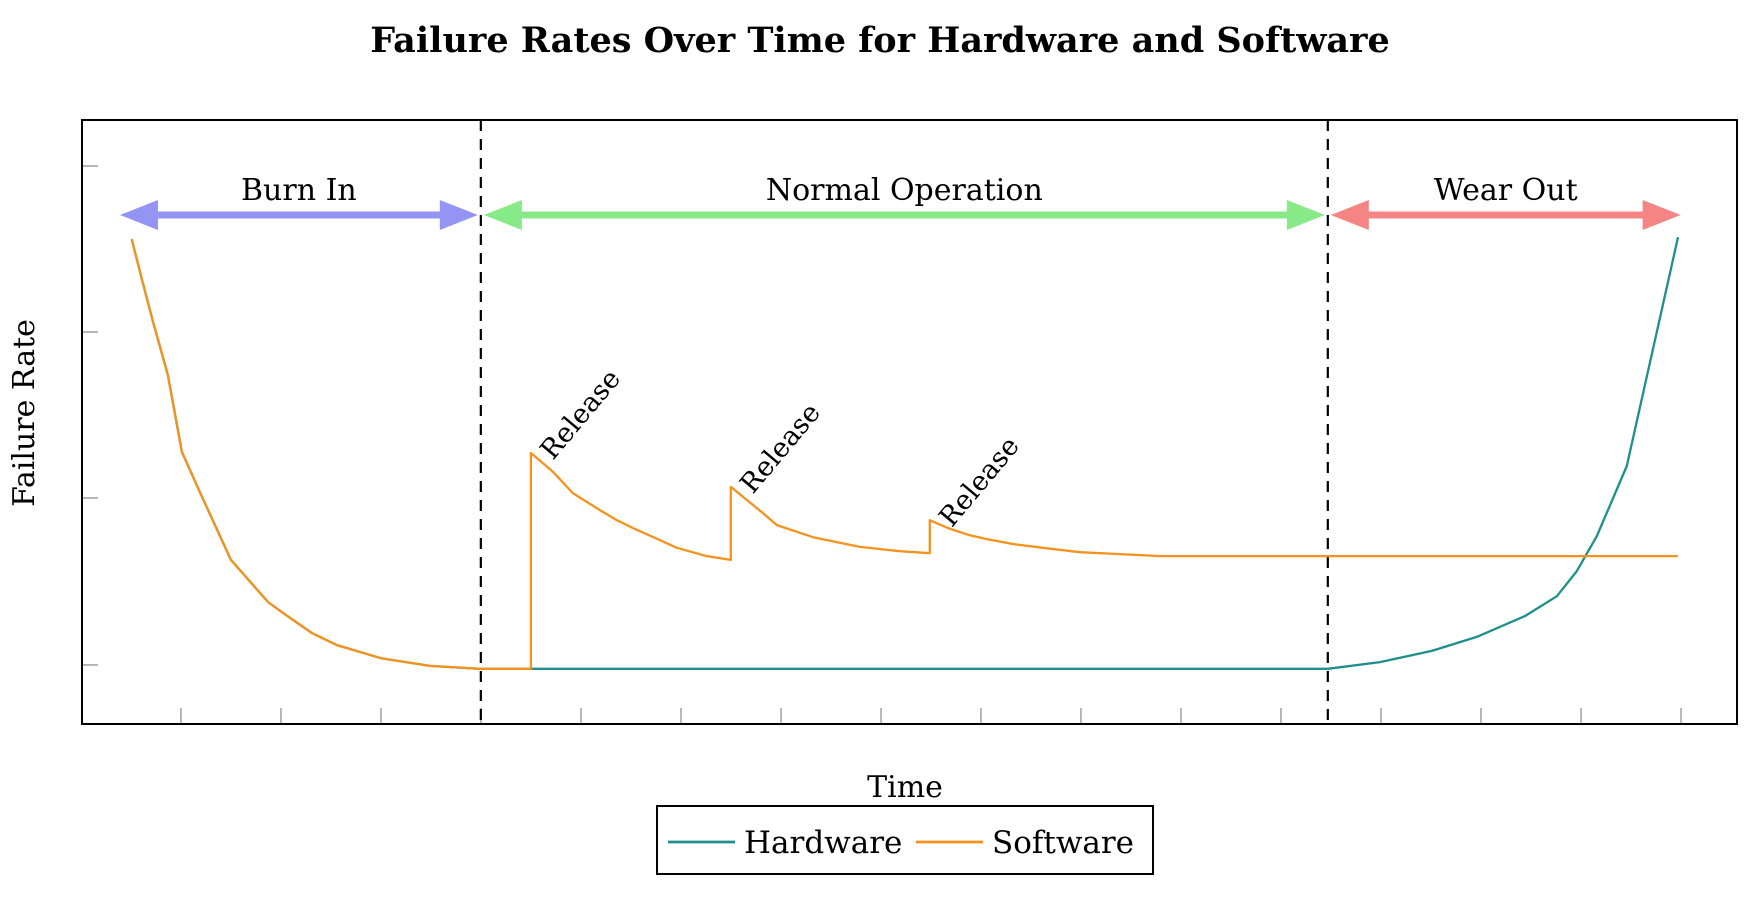 The image size is (1760, 902). I want to click on legend-label-hardware: Hardware, so click(823, 843).